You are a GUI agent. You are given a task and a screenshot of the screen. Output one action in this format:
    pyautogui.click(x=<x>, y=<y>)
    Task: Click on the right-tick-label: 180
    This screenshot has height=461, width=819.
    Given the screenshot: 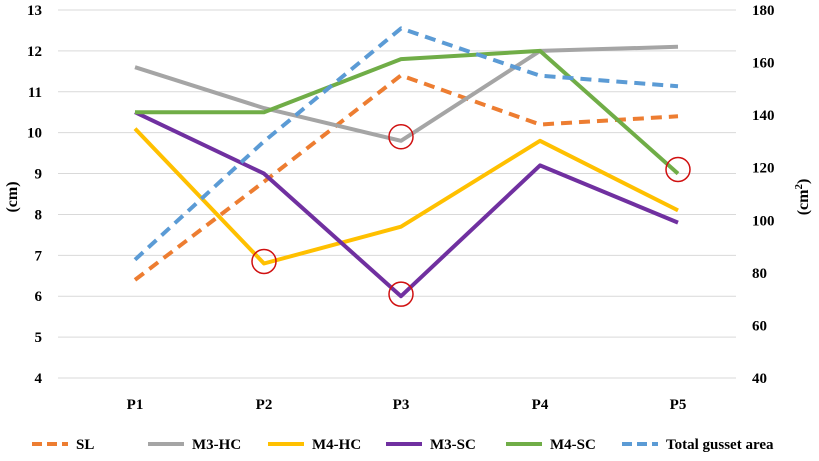 What is the action you would take?
    pyautogui.click(x=763, y=11)
    